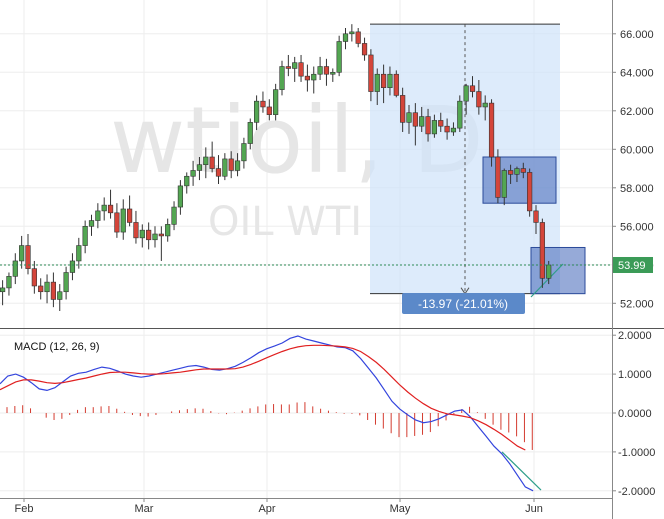  I want to click on last-price-badge: 53.99, so click(633, 264).